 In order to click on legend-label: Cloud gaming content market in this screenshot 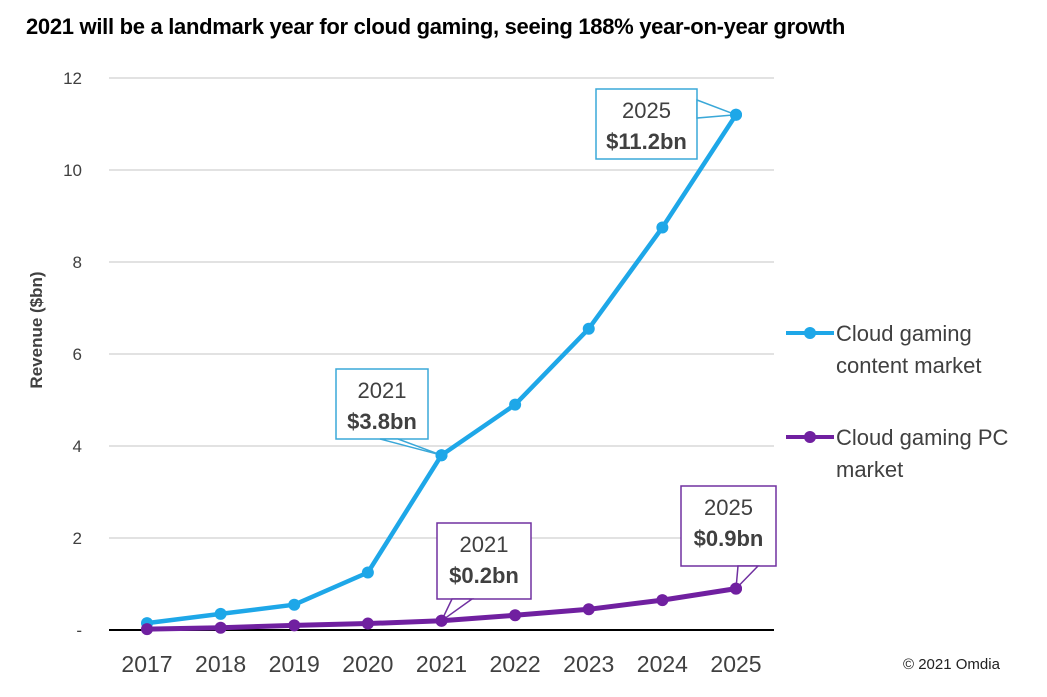, I will do `click(909, 349)`.